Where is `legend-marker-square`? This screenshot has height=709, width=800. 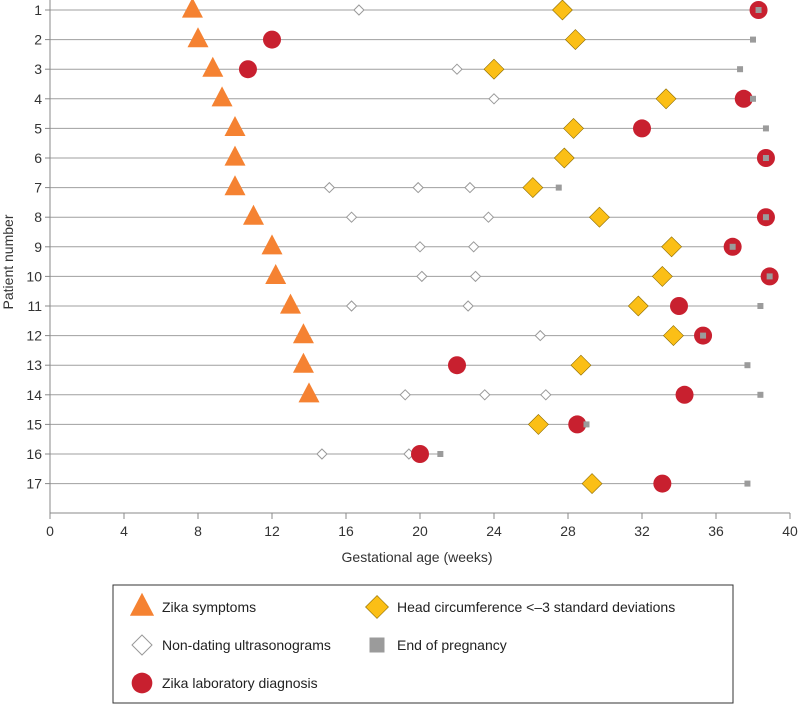
legend-marker-square is located at coordinates (377, 645).